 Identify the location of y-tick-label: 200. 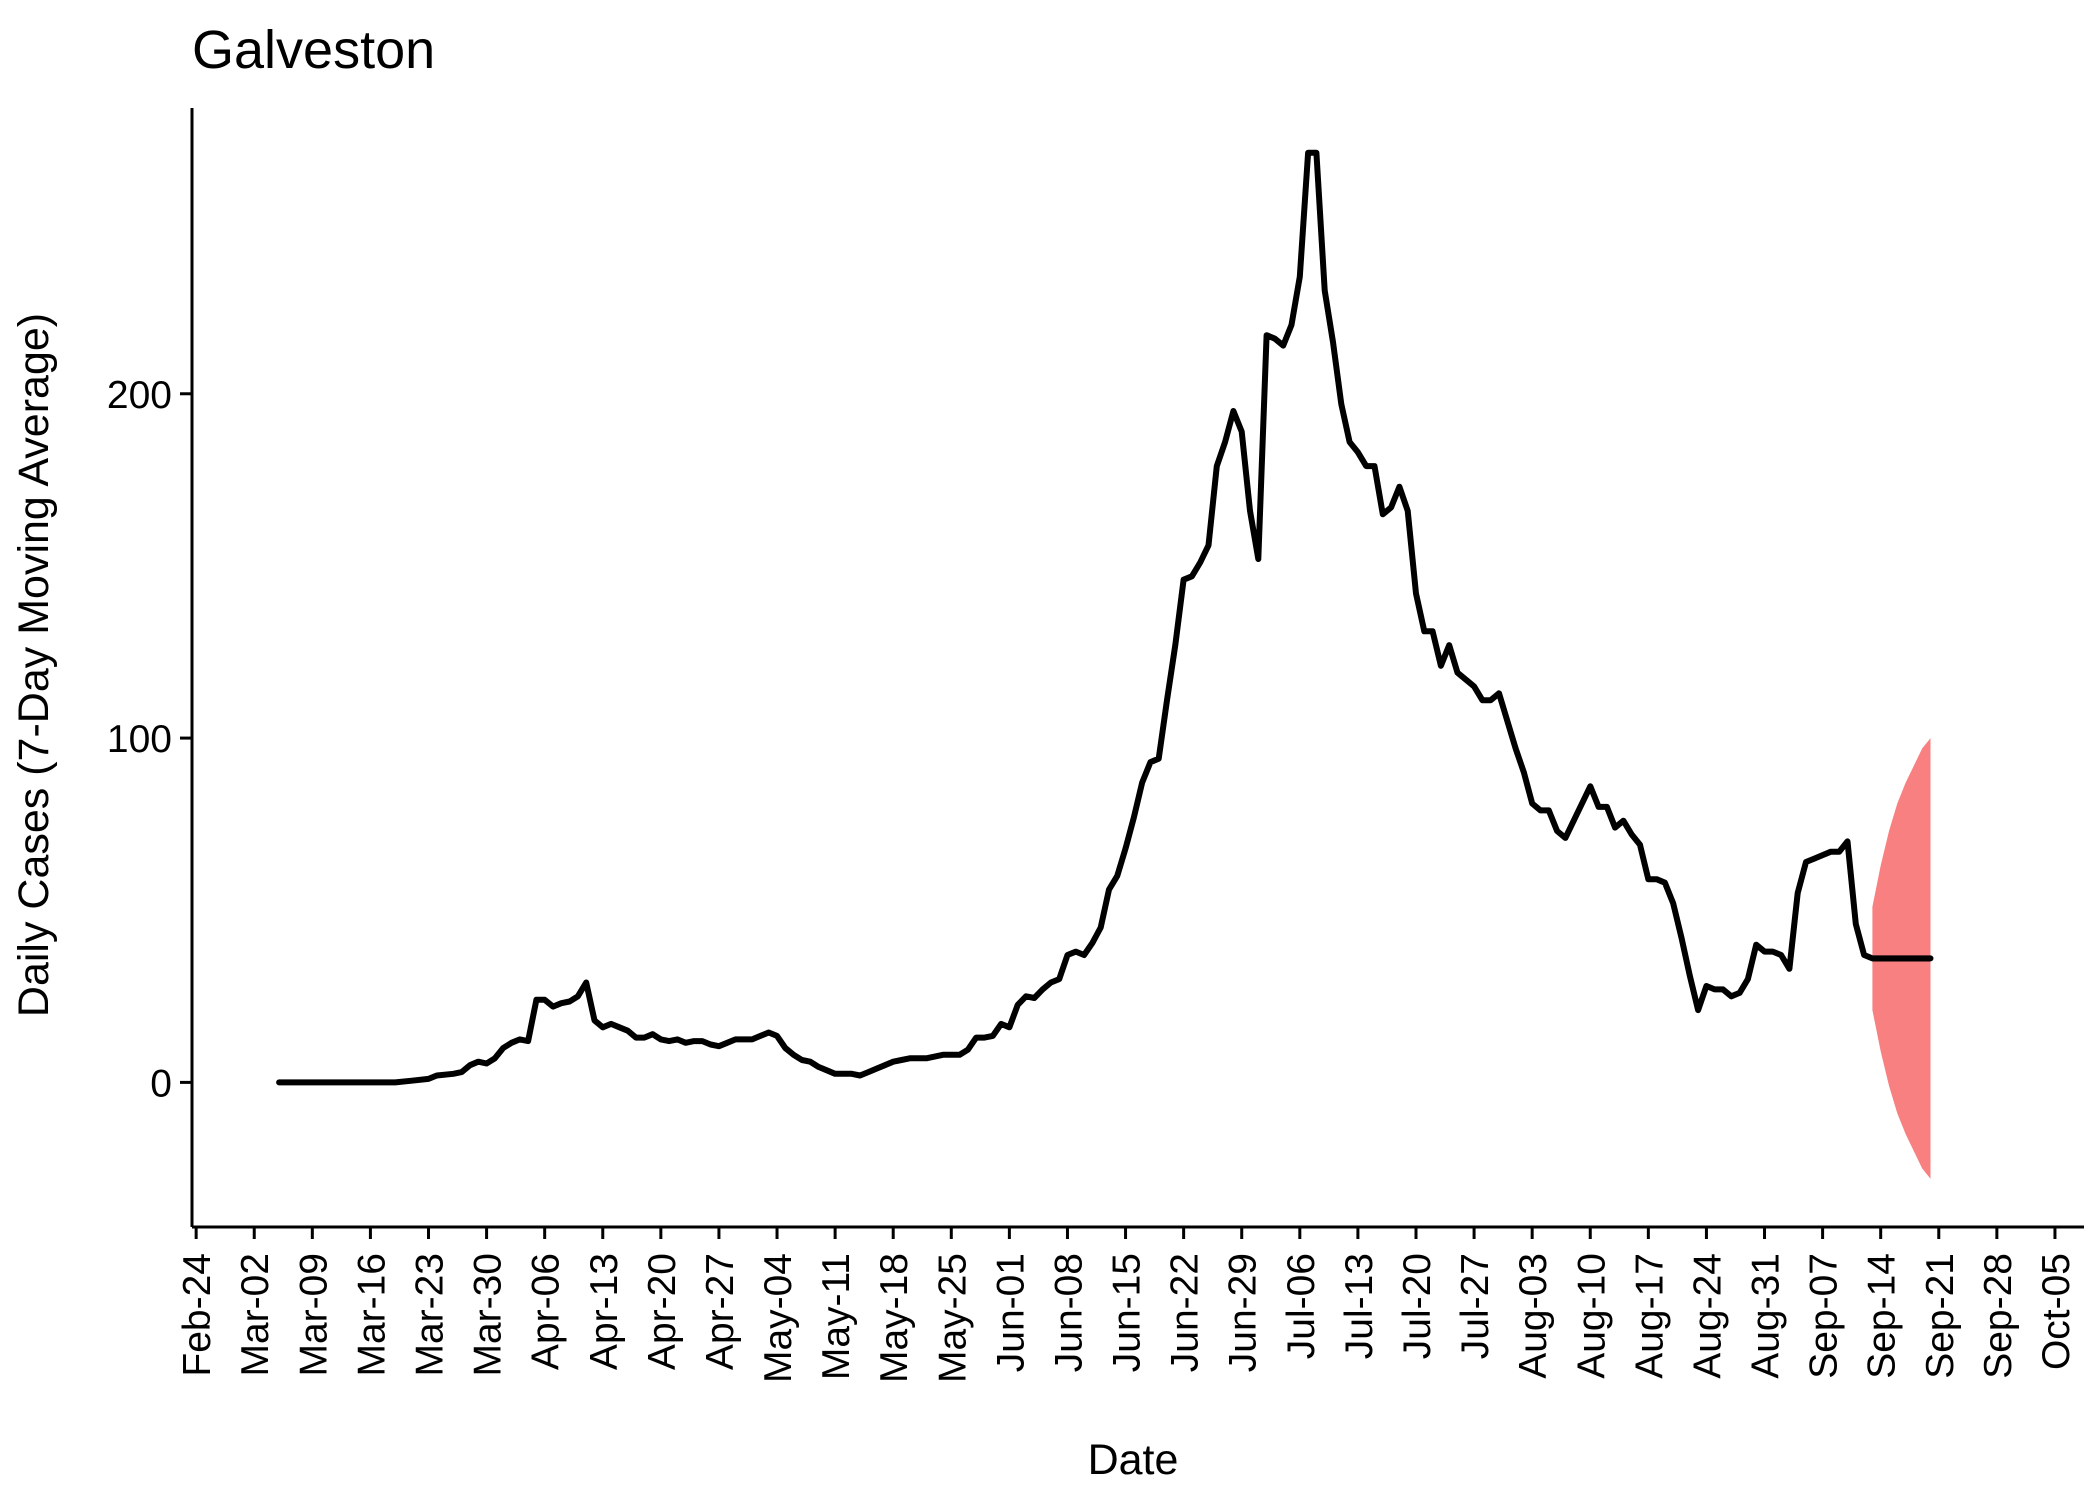
(139, 395).